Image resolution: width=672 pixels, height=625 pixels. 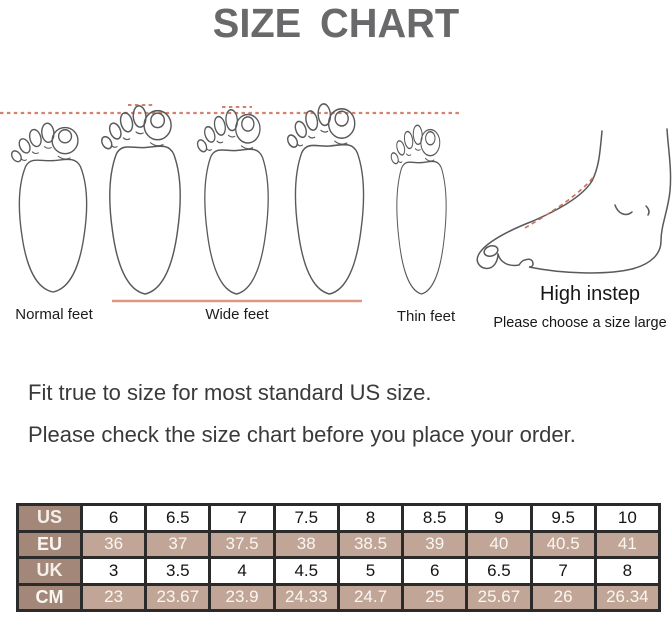 I want to click on size-row-uk: UK 3 3.5 4 4.5 5 6 6.5 7 8, so click(x=339, y=571).